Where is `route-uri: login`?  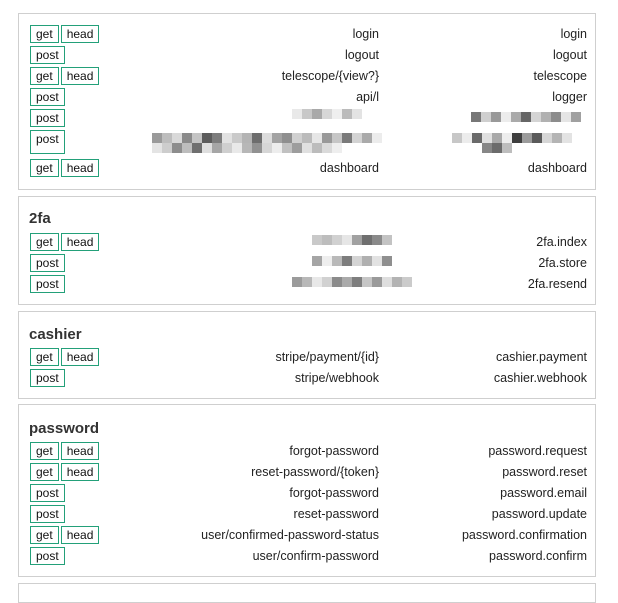 route-uri: login is located at coordinates (365, 34).